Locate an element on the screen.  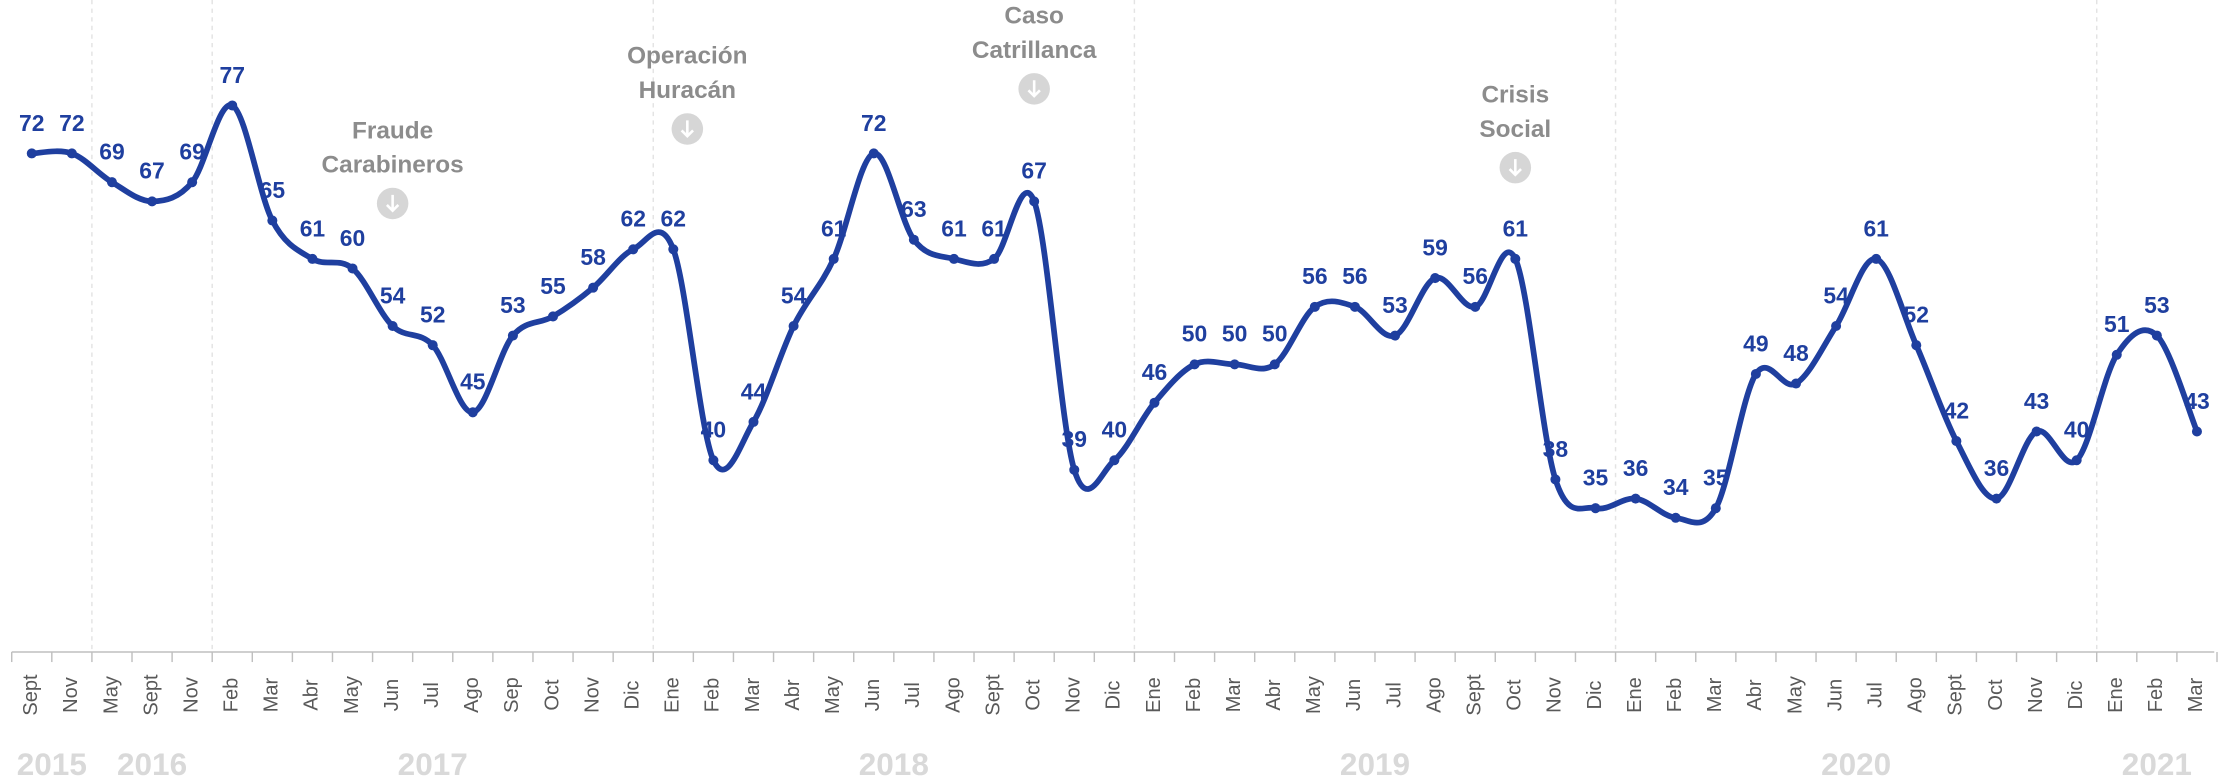
year-label: 2018 is located at coordinates (894, 763).